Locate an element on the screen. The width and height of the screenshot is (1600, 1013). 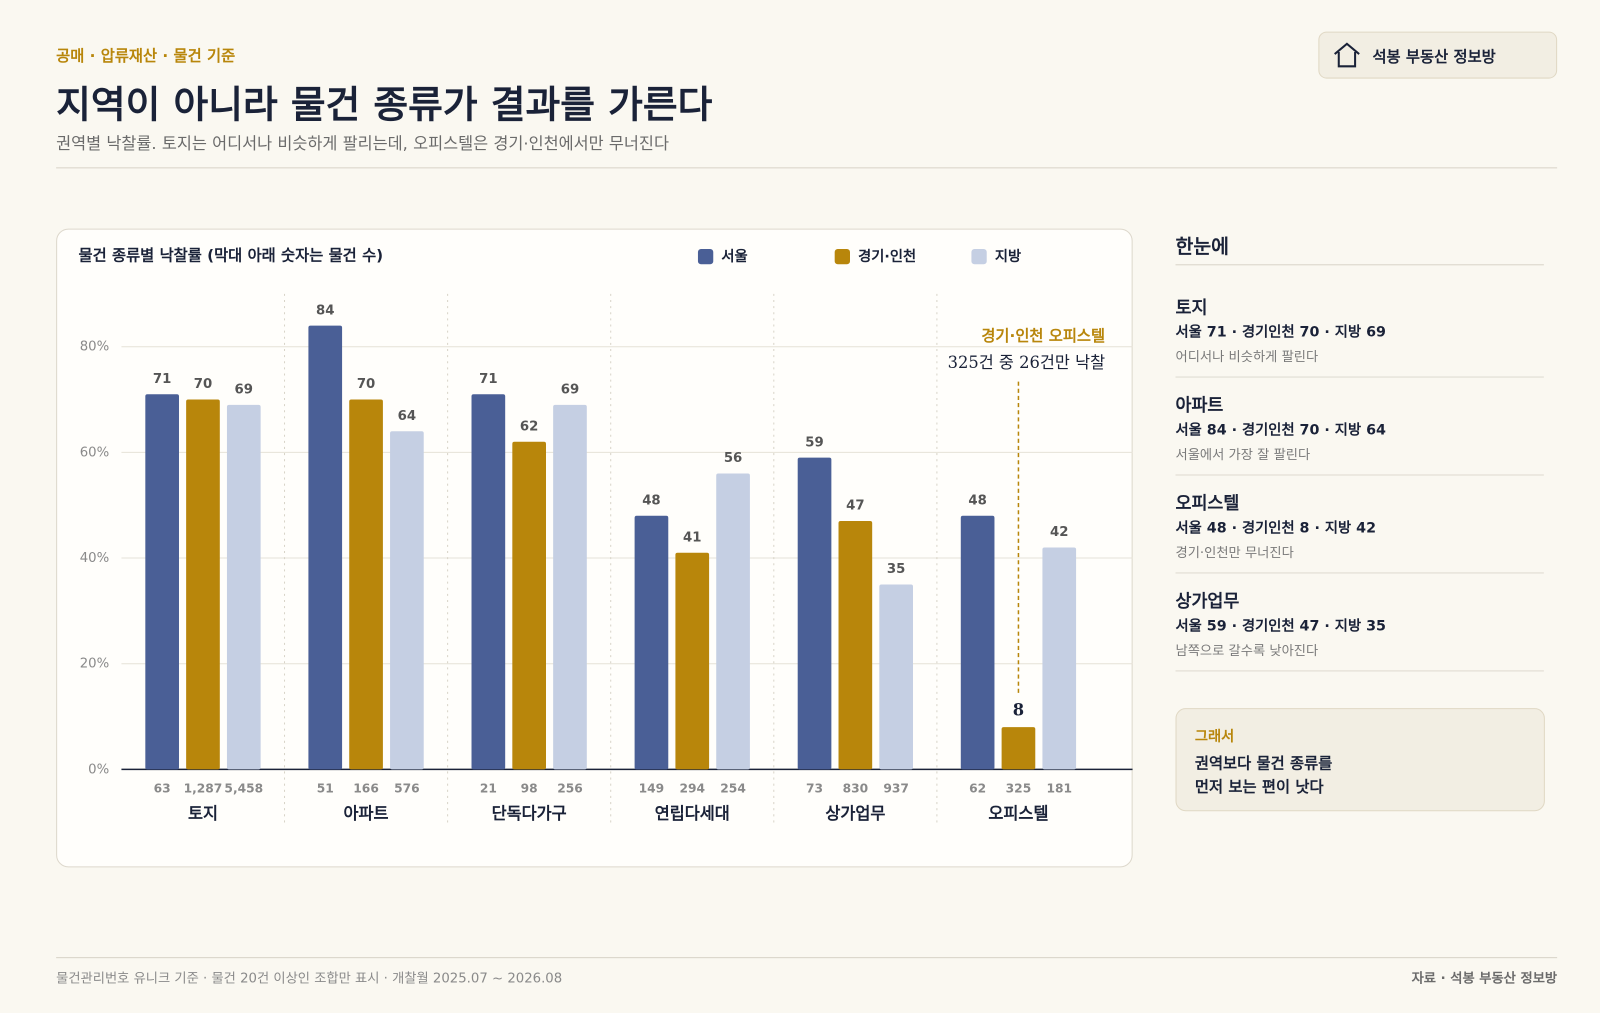
footer-rule is located at coordinates (807, 958).